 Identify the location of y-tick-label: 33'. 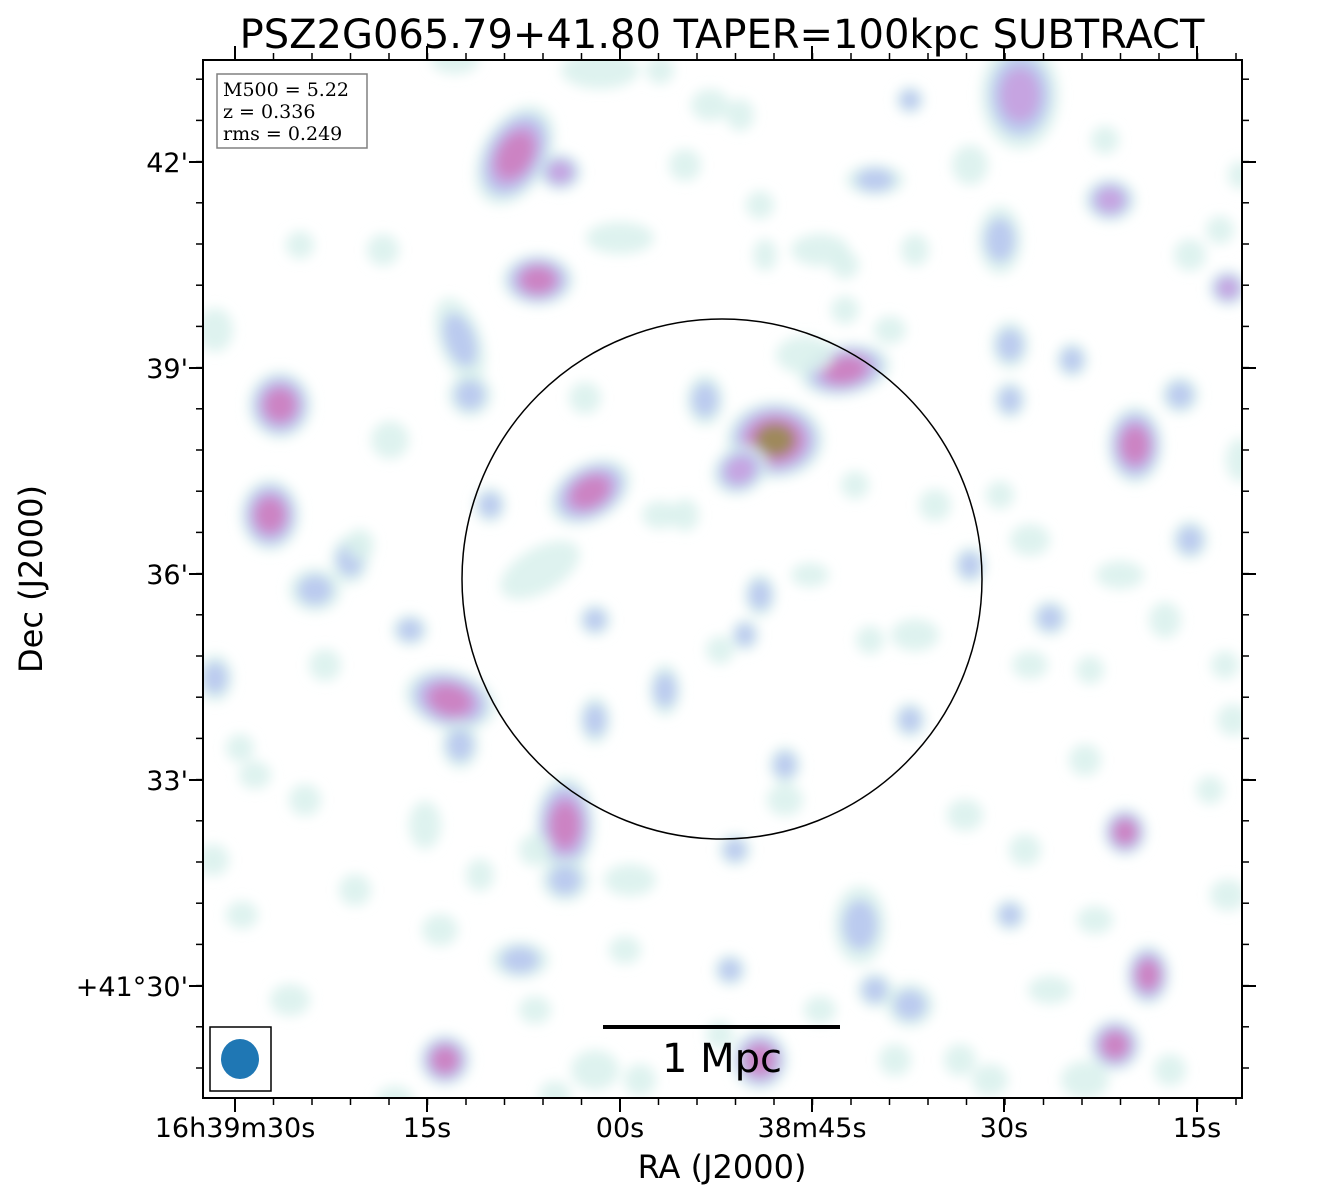
(167, 781).